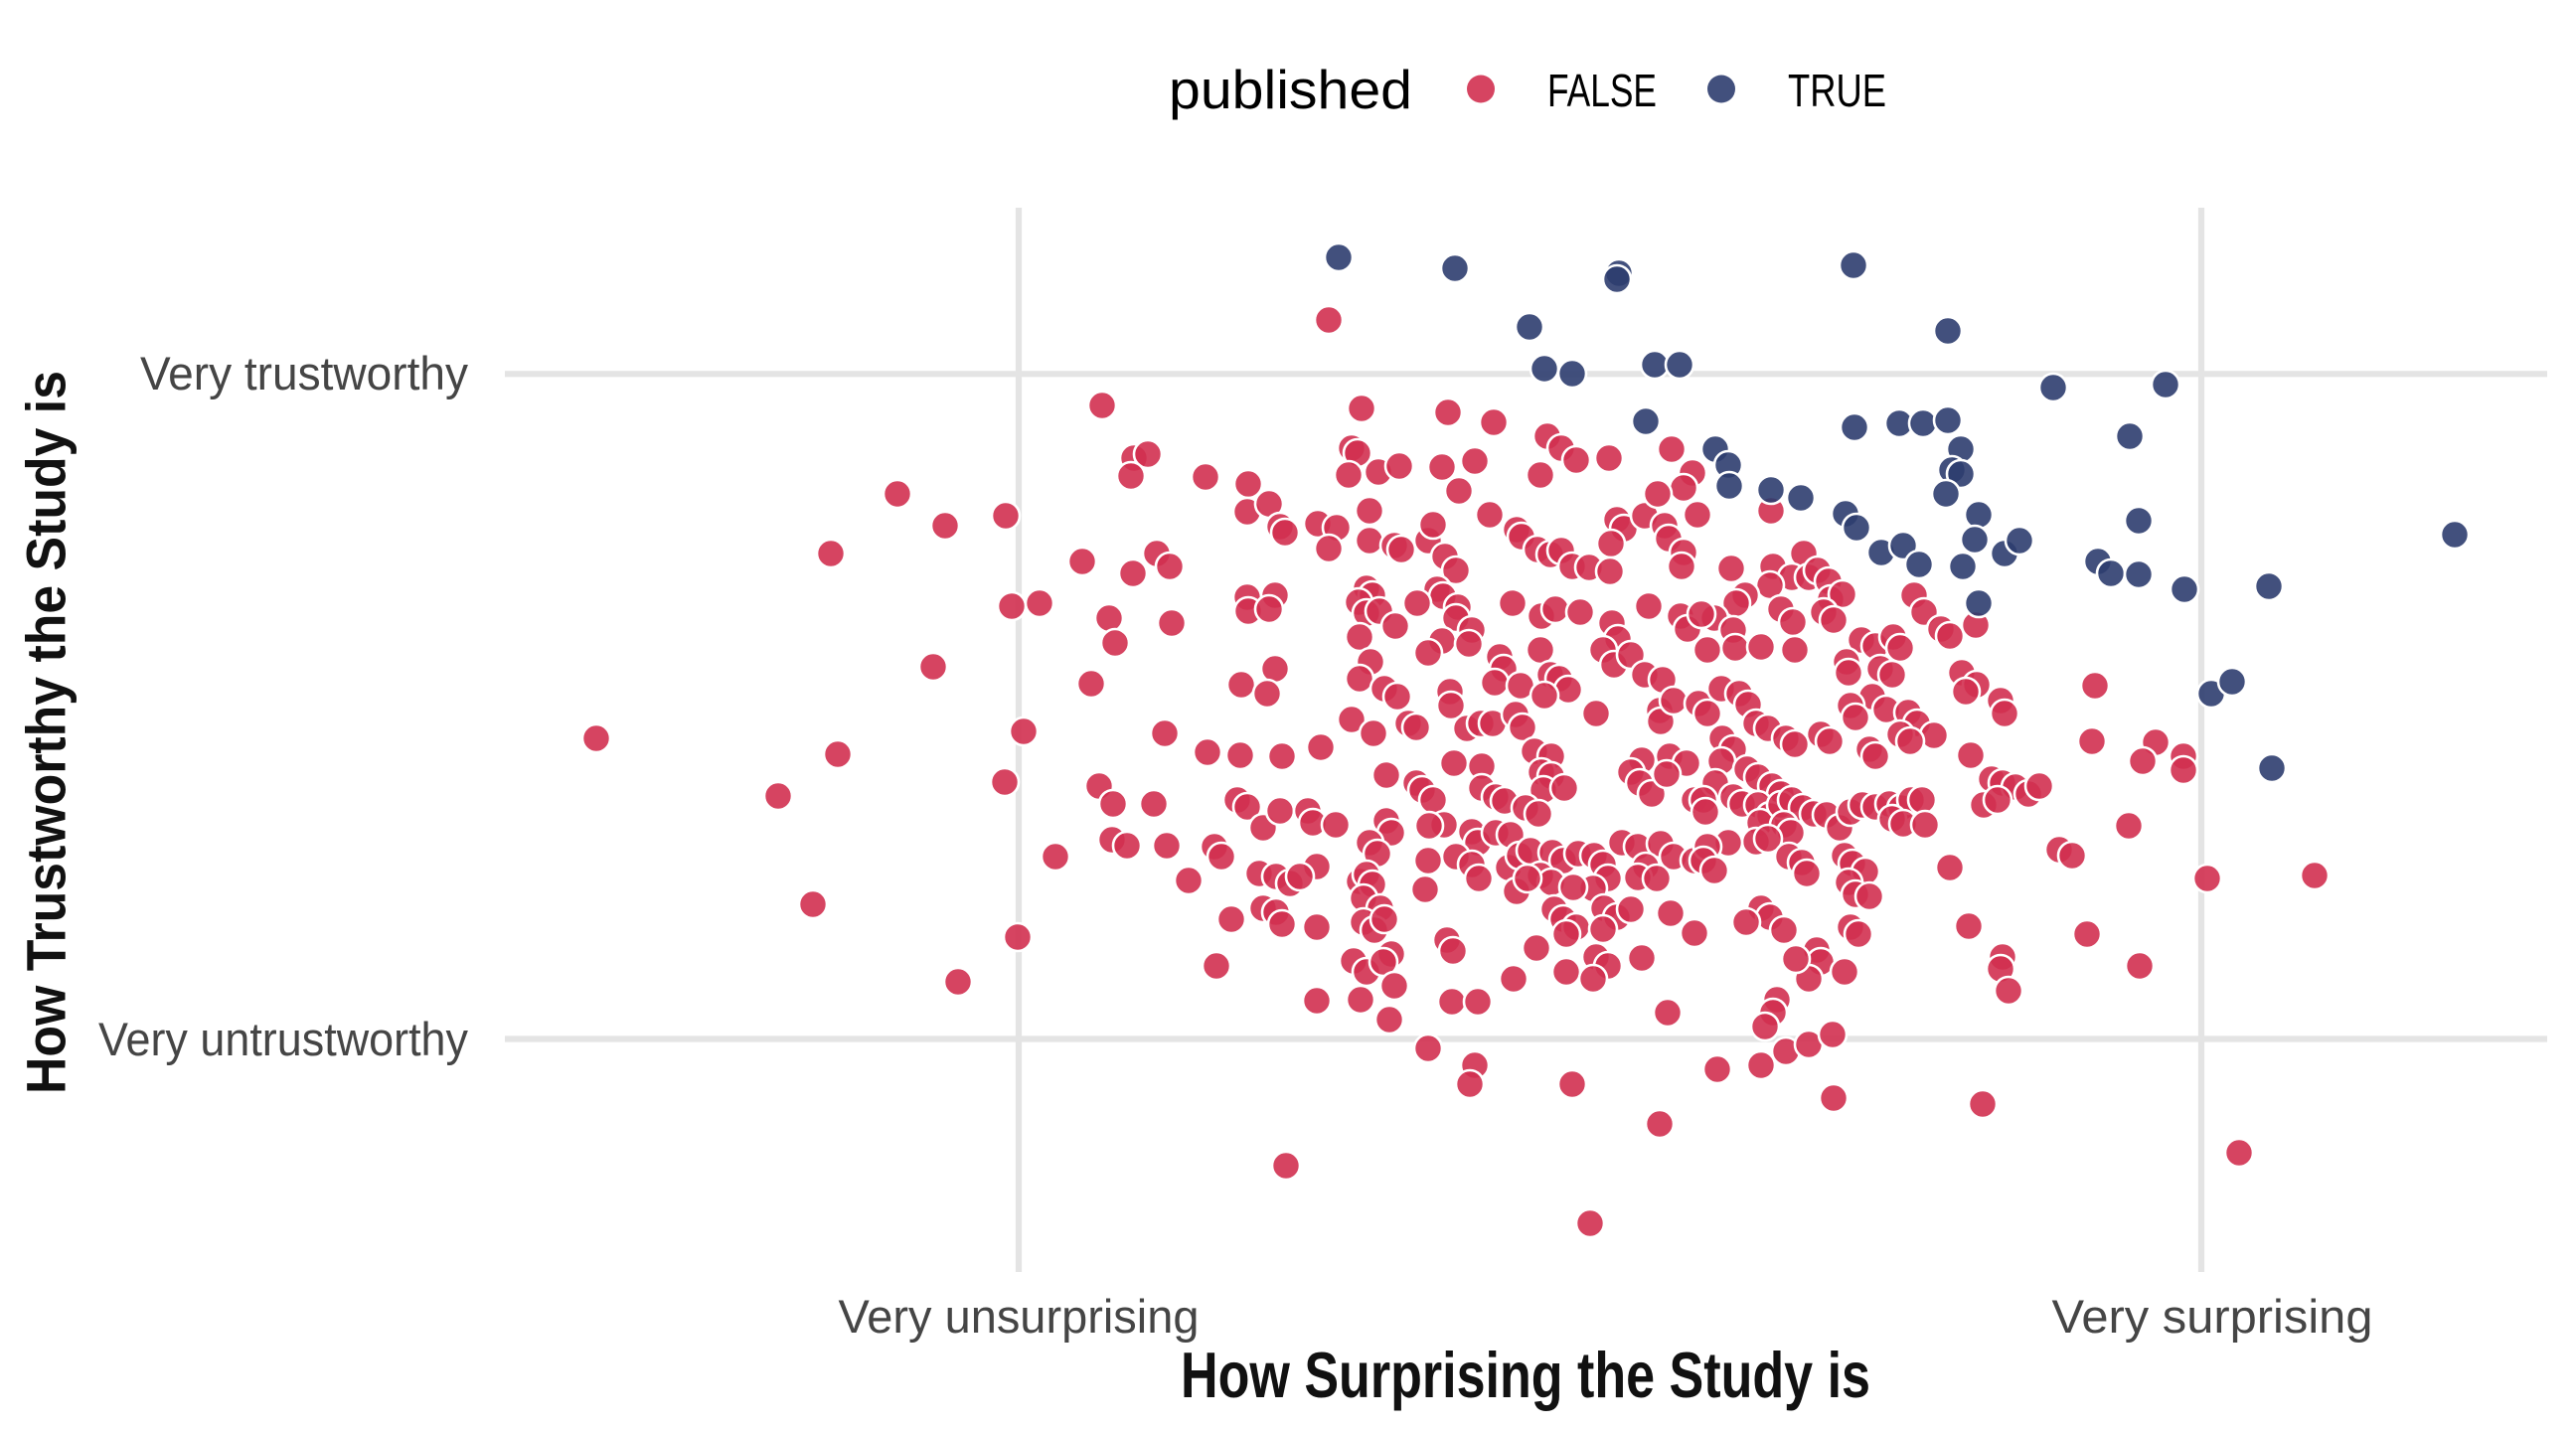  Describe the element at coordinates (304, 373) in the screenshot. I see `svg-text: Very trustworthy` at that location.